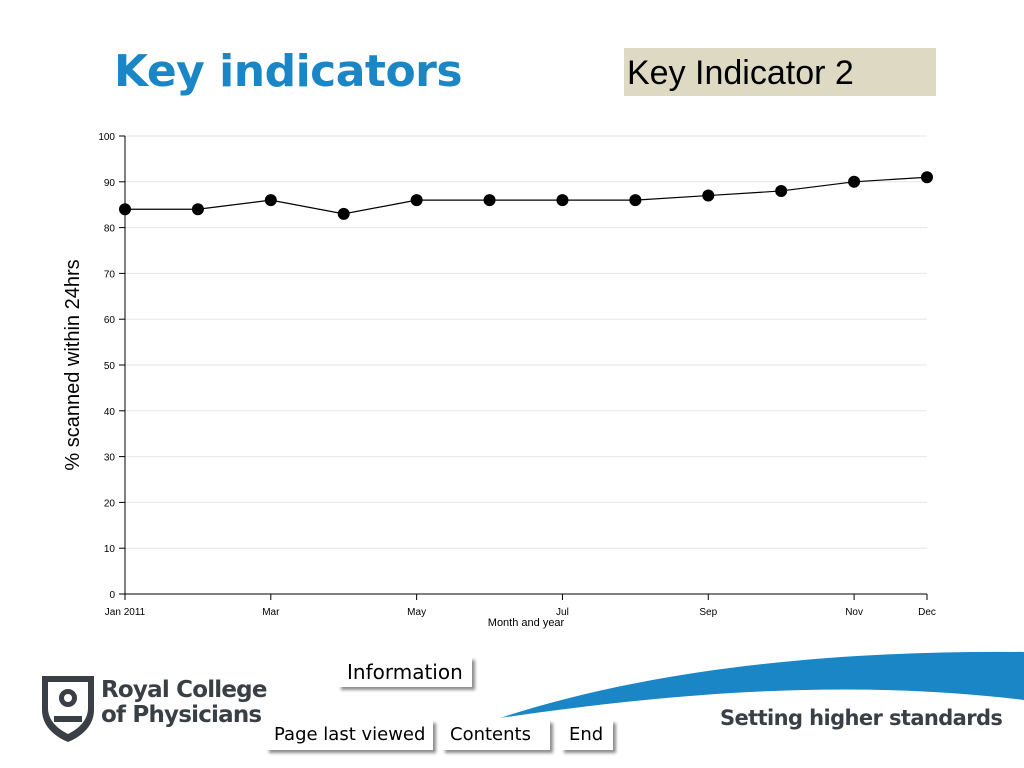 The width and height of the screenshot is (1024, 768). What do you see at coordinates (110, 274) in the screenshot?
I see `y-tick-label: 70` at bounding box center [110, 274].